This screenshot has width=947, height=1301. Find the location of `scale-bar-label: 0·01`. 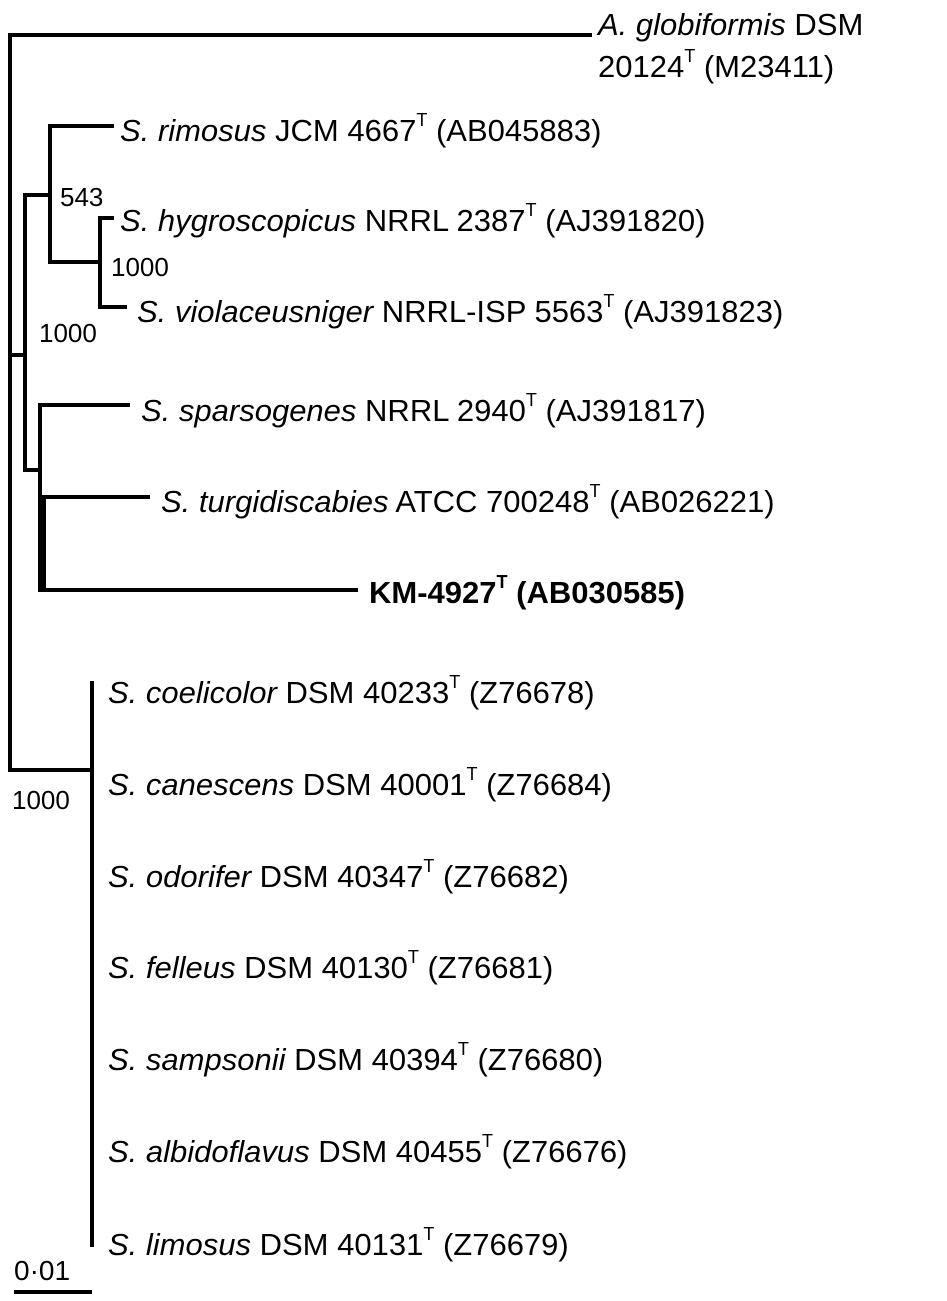

scale-bar-label: 0·01 is located at coordinates (42, 1270).